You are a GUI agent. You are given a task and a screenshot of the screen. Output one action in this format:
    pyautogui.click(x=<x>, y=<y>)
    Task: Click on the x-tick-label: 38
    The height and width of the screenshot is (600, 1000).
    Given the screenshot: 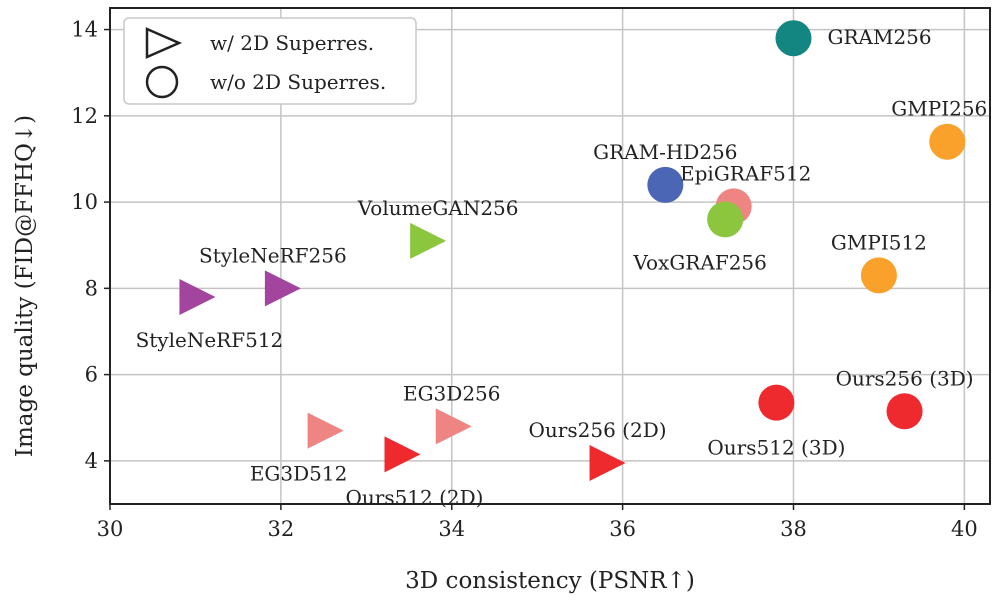 What is the action you would take?
    pyautogui.click(x=793, y=529)
    